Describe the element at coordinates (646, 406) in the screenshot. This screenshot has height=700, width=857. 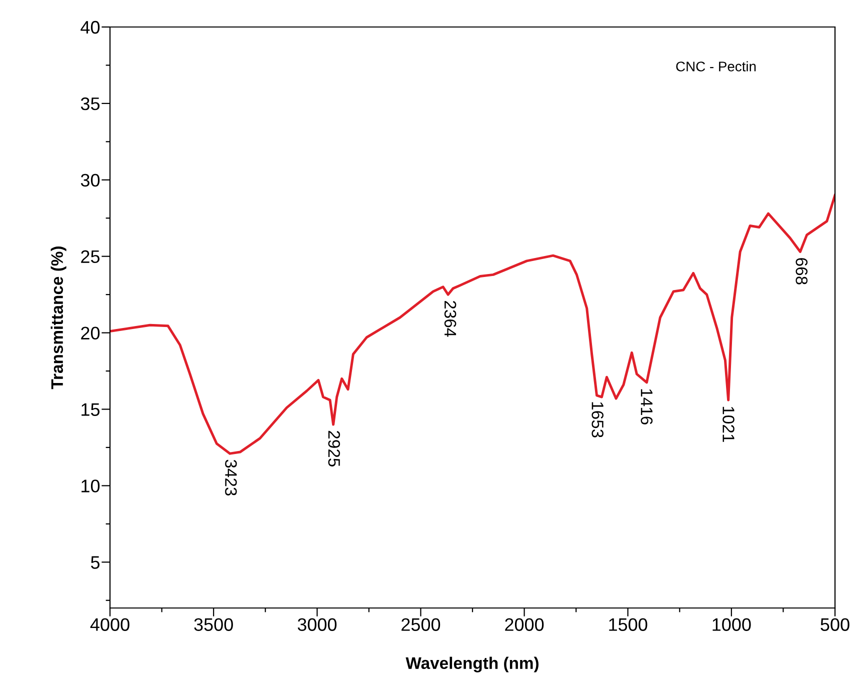
I see `annotation: 1416` at that location.